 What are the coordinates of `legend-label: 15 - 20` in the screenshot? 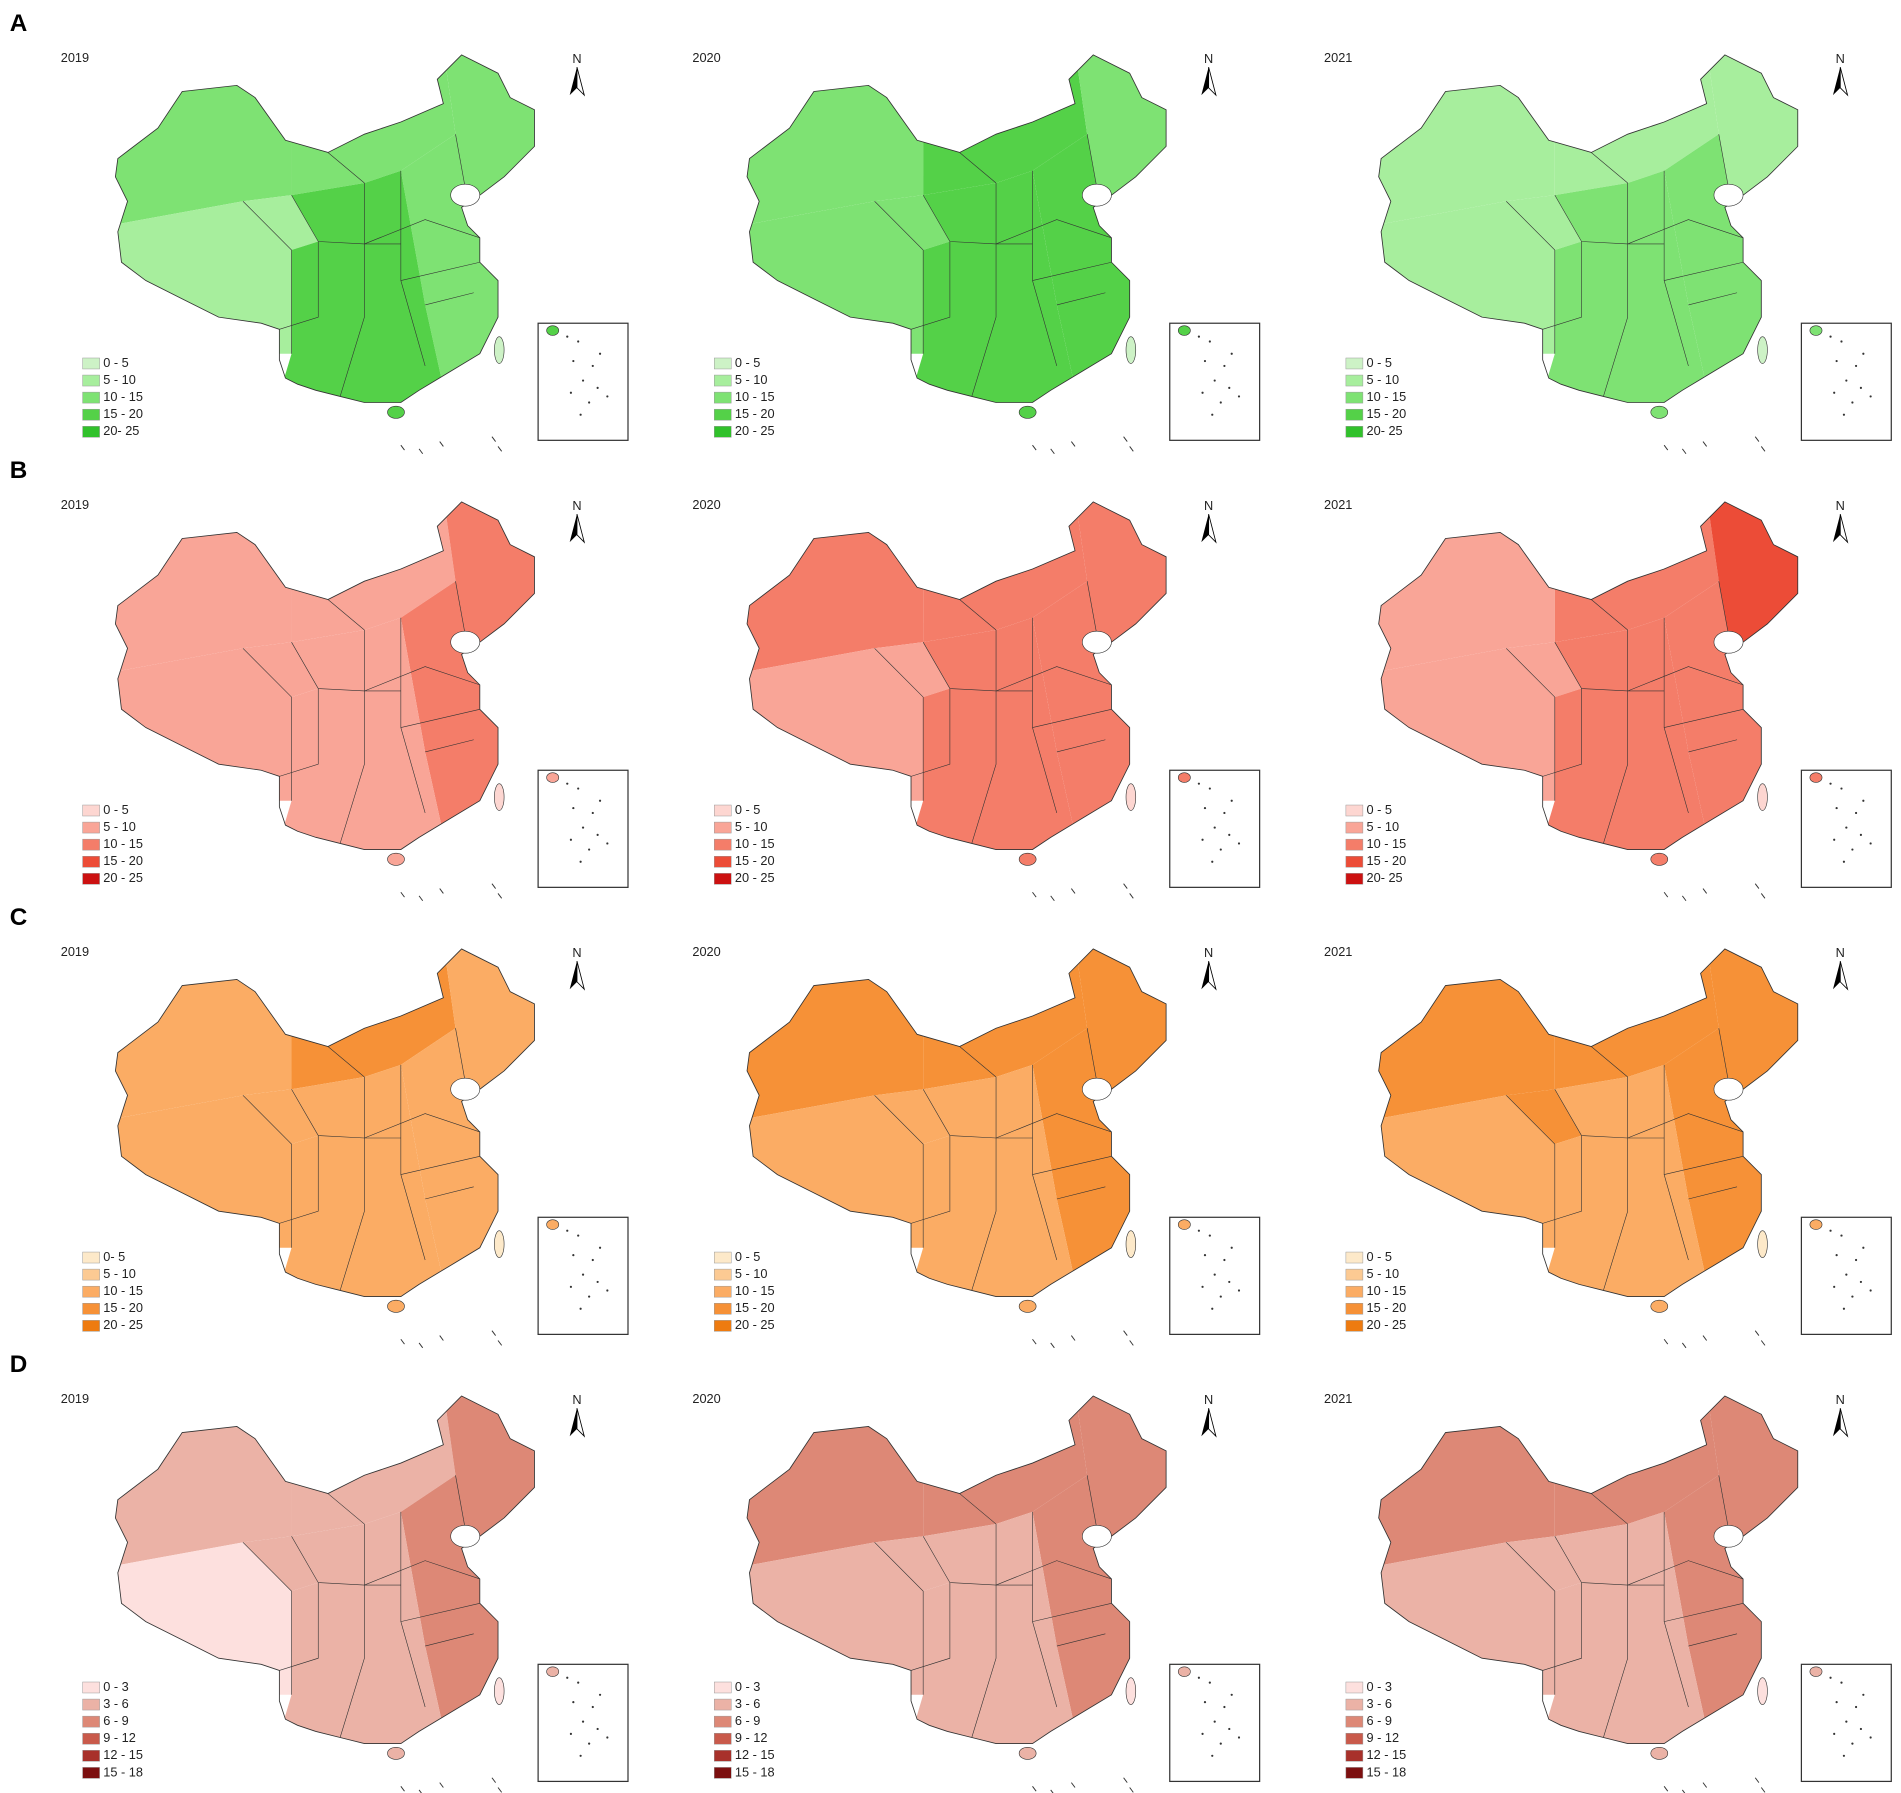 It's located at (1387, 413).